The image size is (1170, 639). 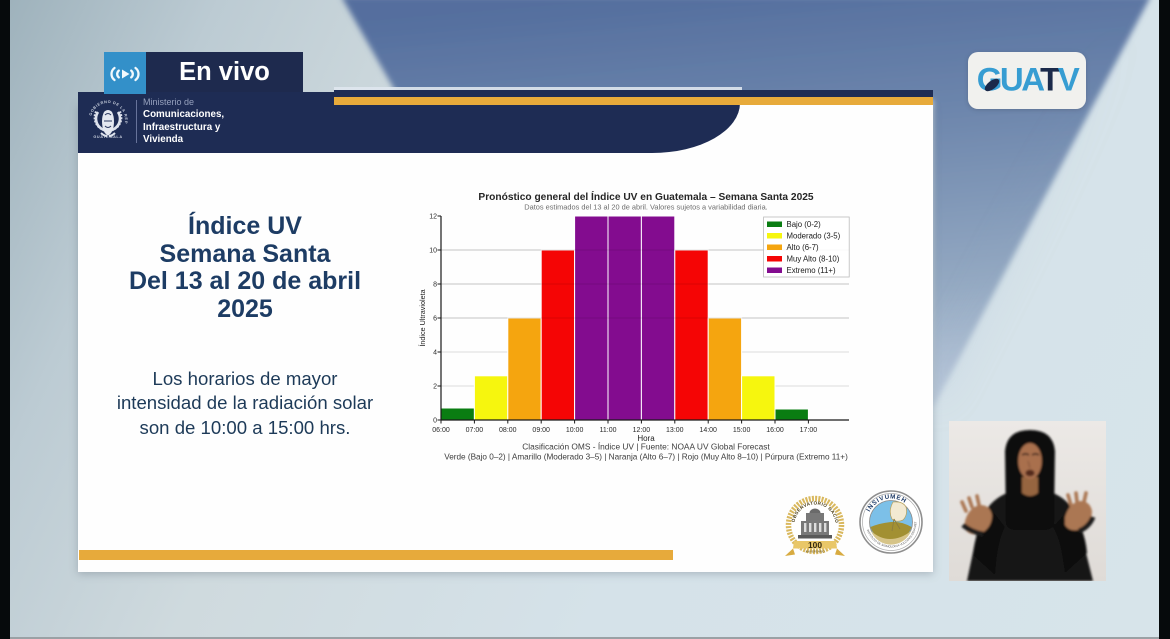 I want to click on svg-text: 09:00, so click(x=541, y=430).